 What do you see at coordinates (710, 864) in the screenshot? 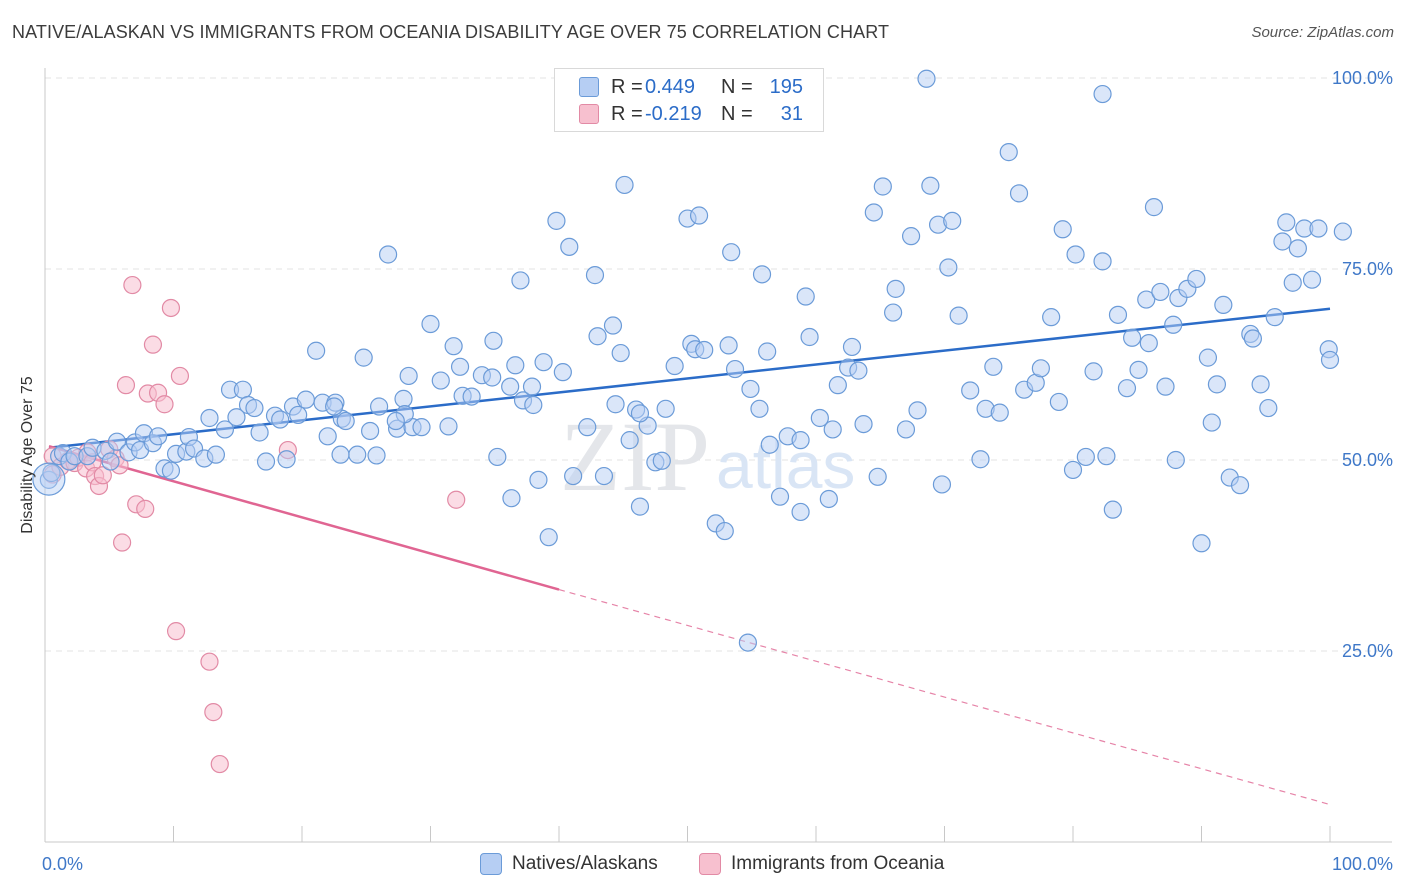
I see `bottom-legend-swatch-oceania` at bounding box center [710, 864].